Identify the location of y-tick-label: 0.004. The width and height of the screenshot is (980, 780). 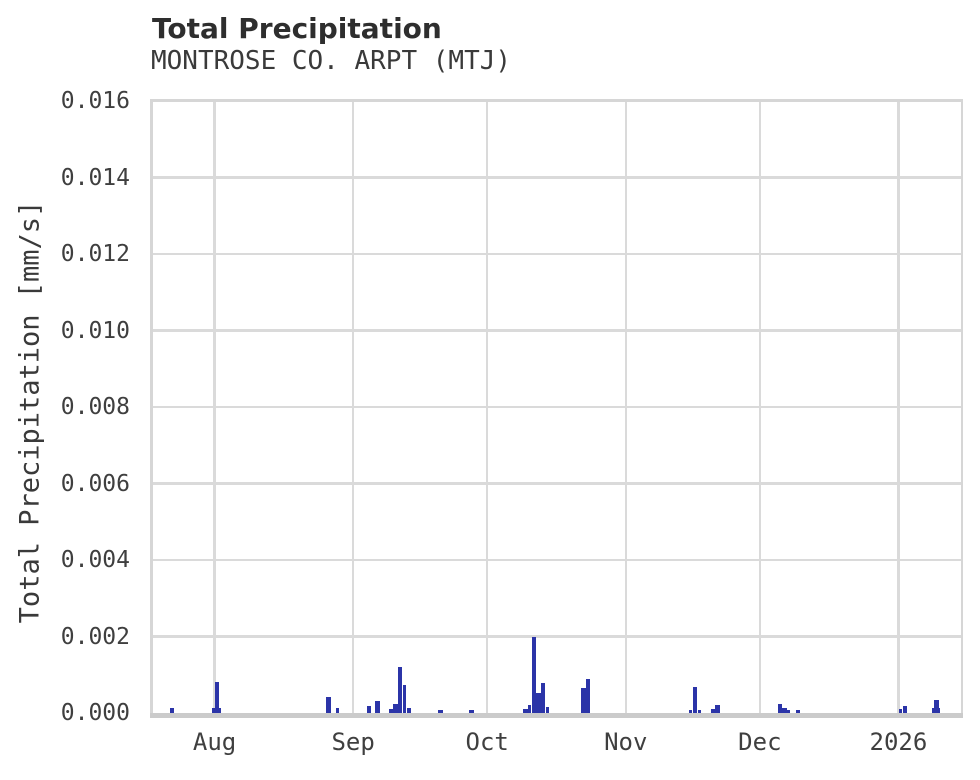
(95, 560).